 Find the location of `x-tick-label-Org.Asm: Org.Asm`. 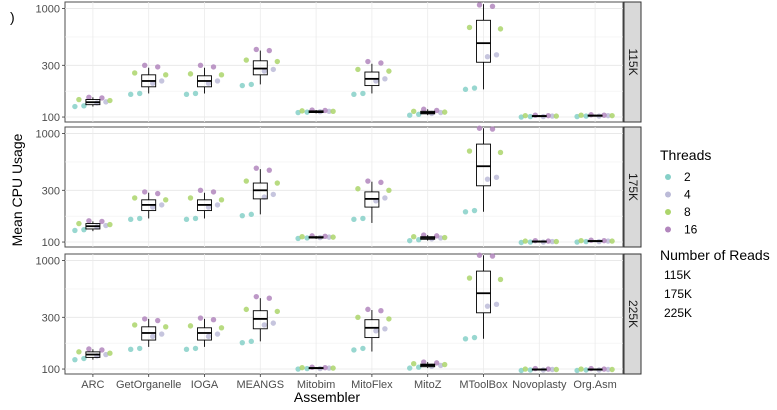

x-tick-label-Org.Asm: Org.Asm is located at coordinates (594, 385).